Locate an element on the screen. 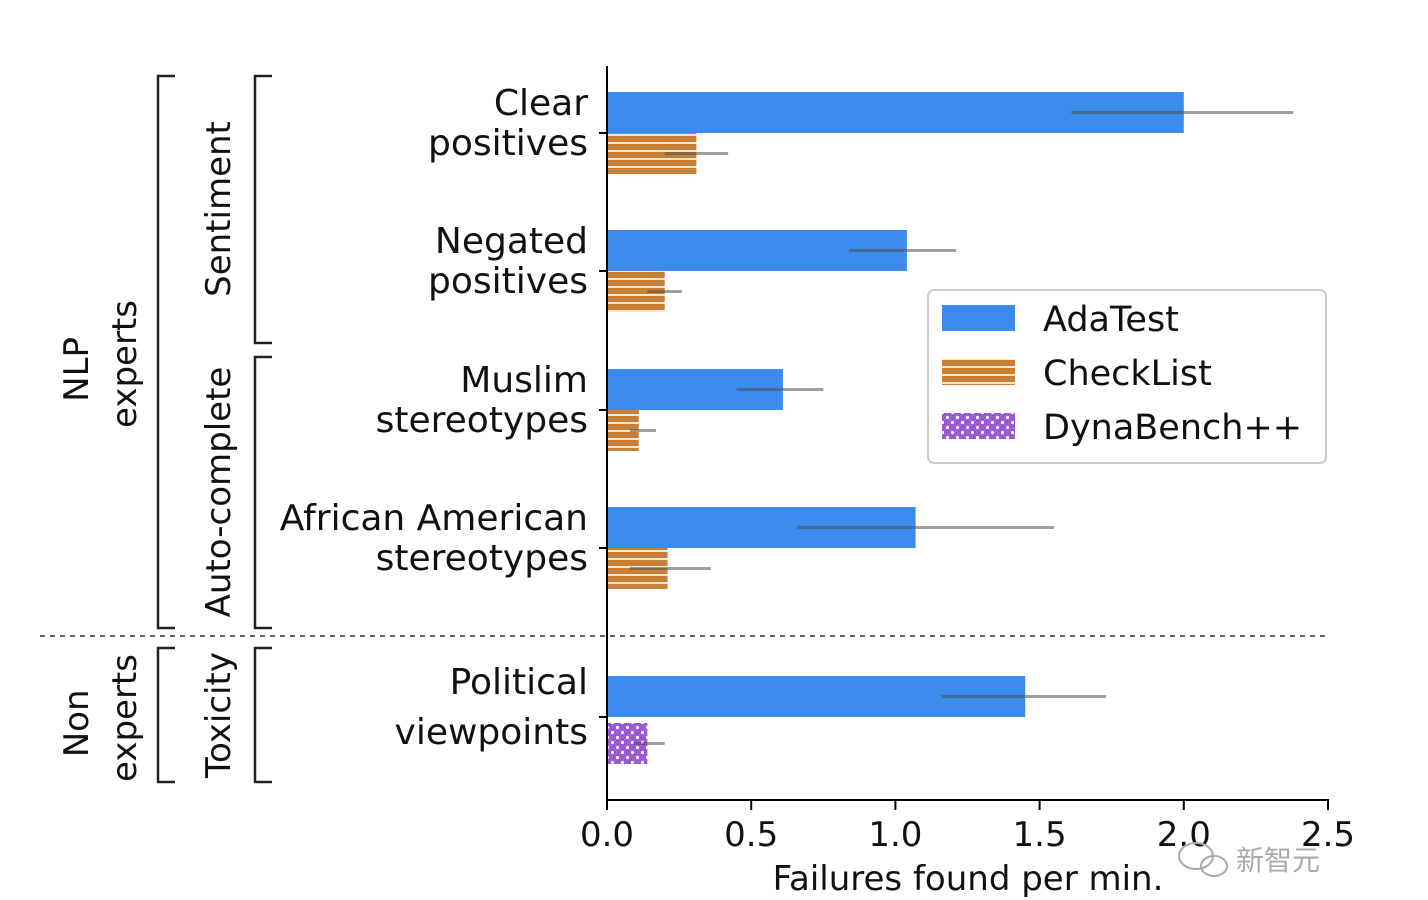  legend: AdaTest CheckList DynaBench++ is located at coordinates (1127, 376).